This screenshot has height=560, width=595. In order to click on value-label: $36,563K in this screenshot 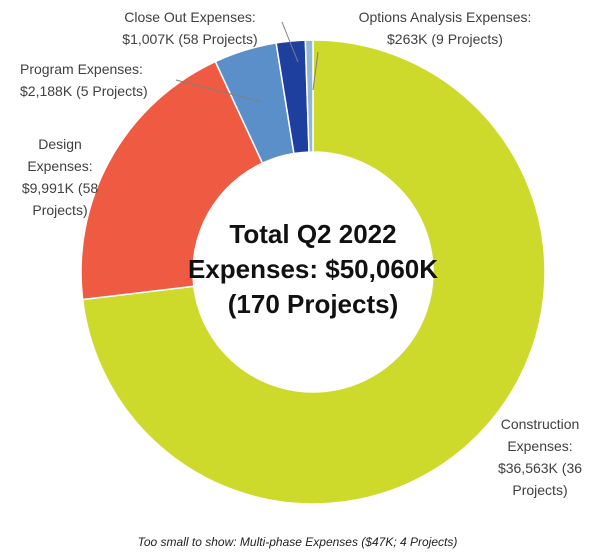, I will do `click(527, 468)`.